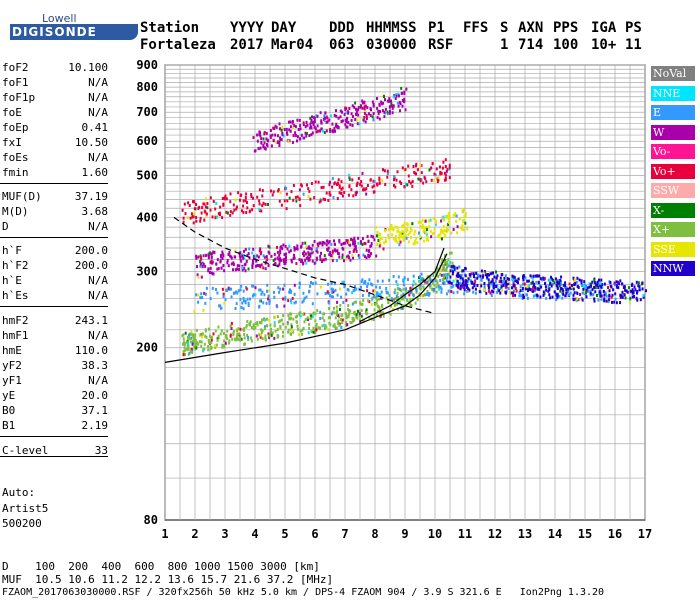 Image resolution: width=700 pixels, height=600 pixels. I want to click on header-value: 2017, so click(247, 45).